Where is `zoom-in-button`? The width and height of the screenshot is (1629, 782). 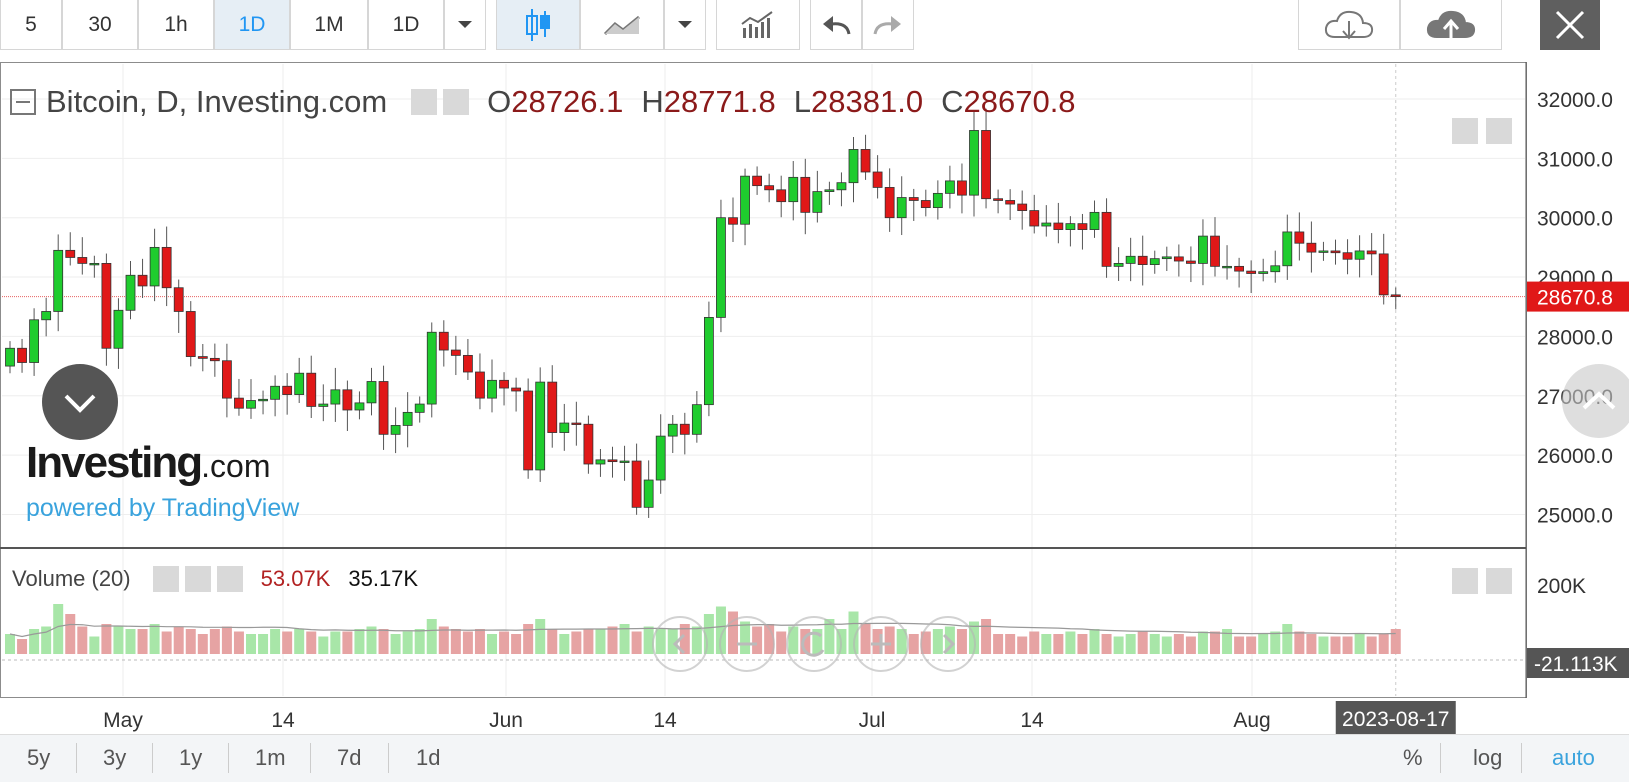
zoom-in-button is located at coordinates (881, 644).